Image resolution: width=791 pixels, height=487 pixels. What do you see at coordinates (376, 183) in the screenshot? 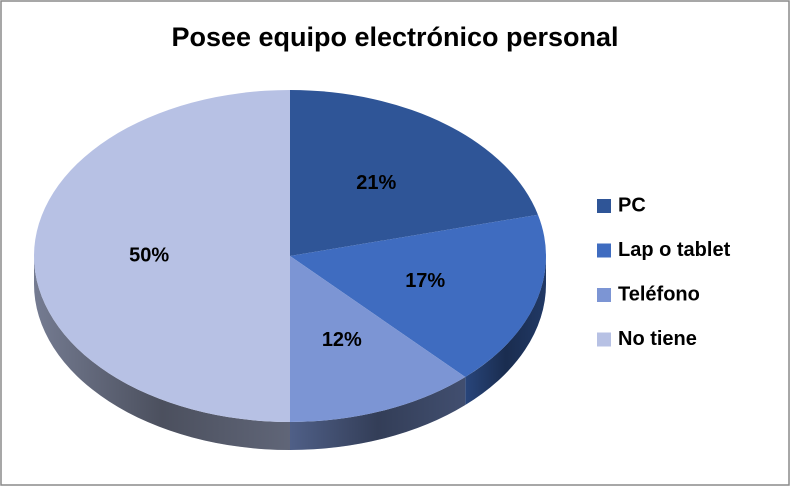
I see `data-label: 21%` at bounding box center [376, 183].